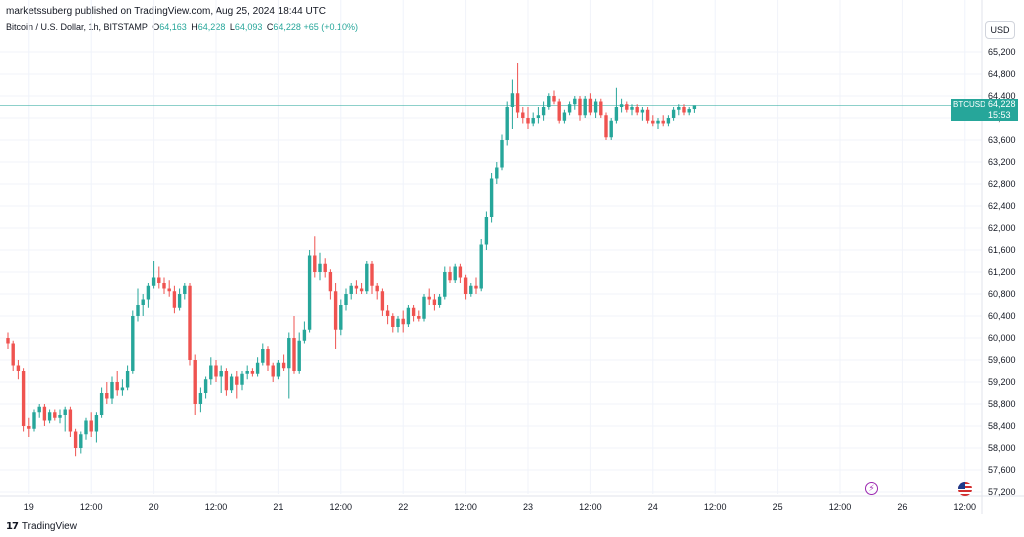 This screenshot has width=1024, height=537. I want to click on open-label: O, so click(156, 27).